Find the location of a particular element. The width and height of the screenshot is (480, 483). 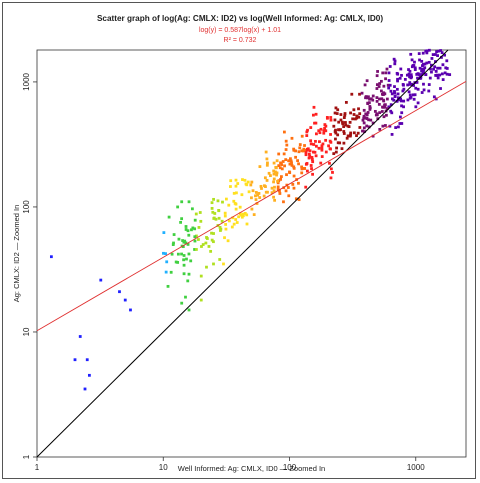

y-axis-label: Ag: CMLX: ID2 — Zoomed In is located at coordinates (16, 254).